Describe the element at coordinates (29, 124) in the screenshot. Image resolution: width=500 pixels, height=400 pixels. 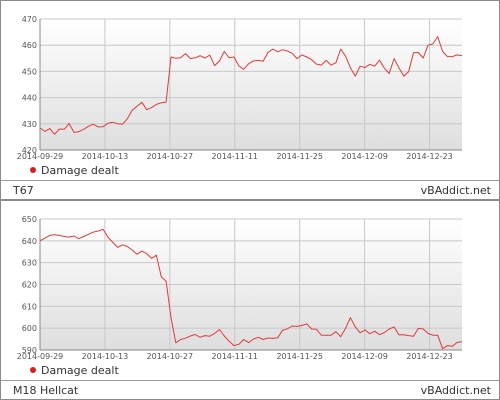
I see `y-tick-label: 430` at that location.